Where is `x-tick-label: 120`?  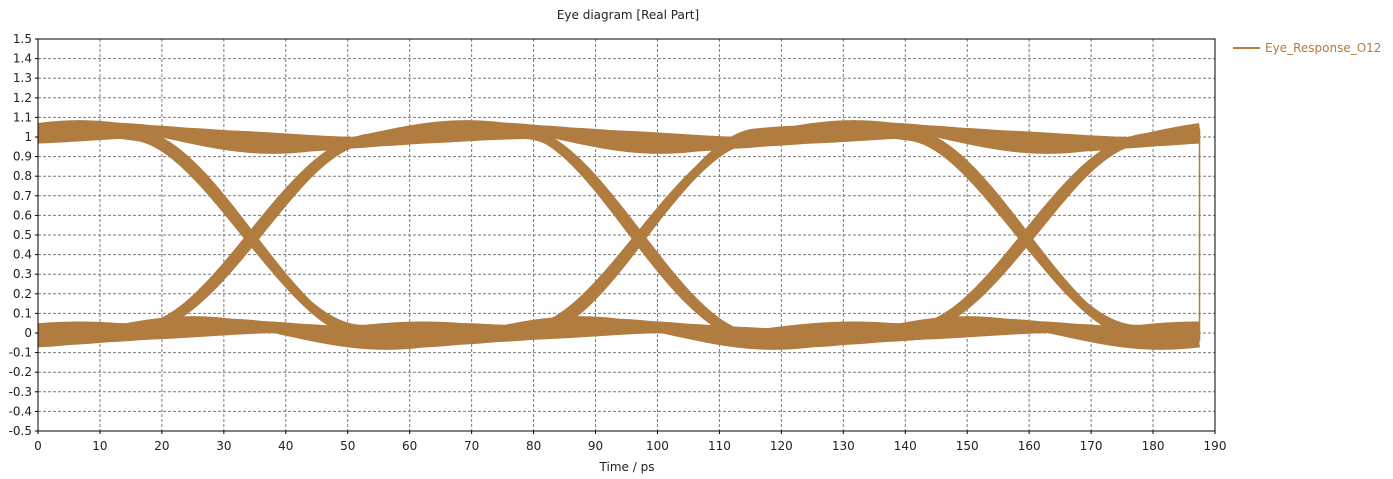
x-tick-label: 120 is located at coordinates (781, 446).